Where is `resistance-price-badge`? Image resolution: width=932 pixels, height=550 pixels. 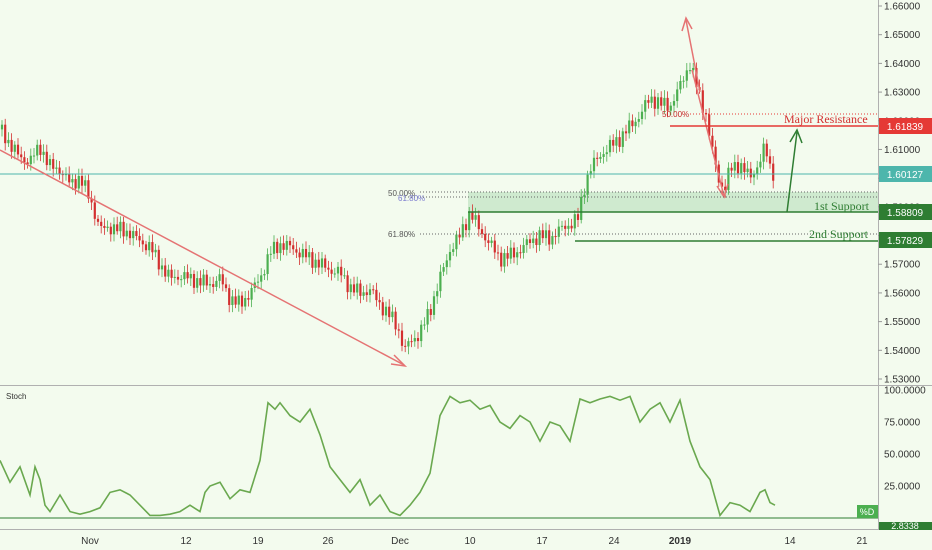 resistance-price-badge is located at coordinates (905, 126).